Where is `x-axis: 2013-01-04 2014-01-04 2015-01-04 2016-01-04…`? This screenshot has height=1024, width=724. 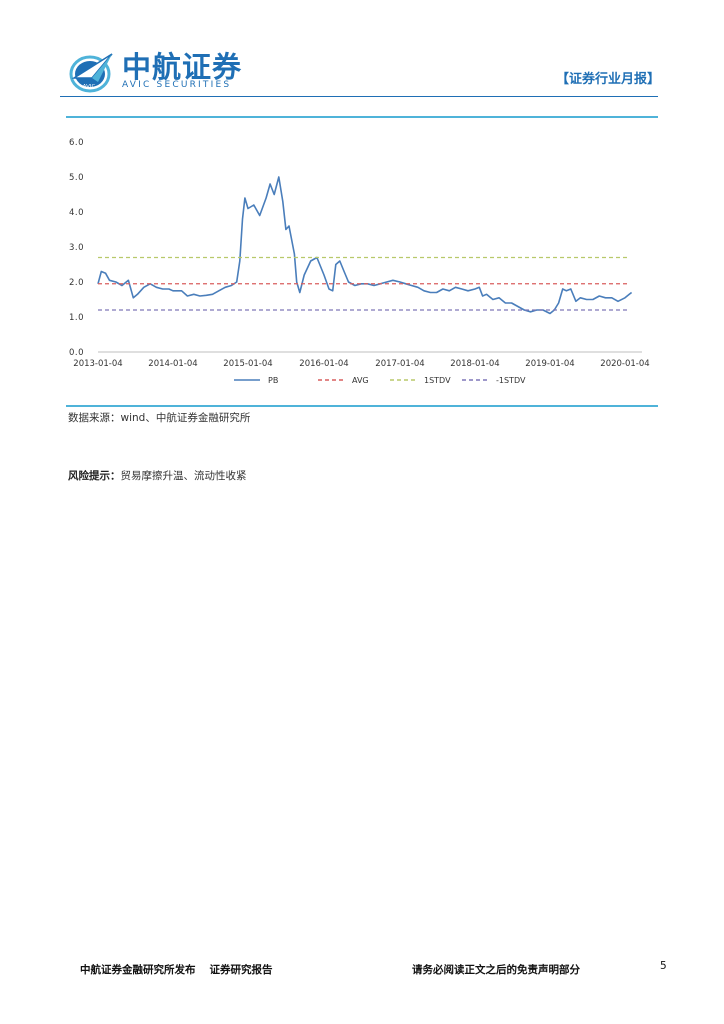 x-axis: 2013-01-04 2014-01-04 2015-01-04 2016-01-04… is located at coordinates (361, 360).